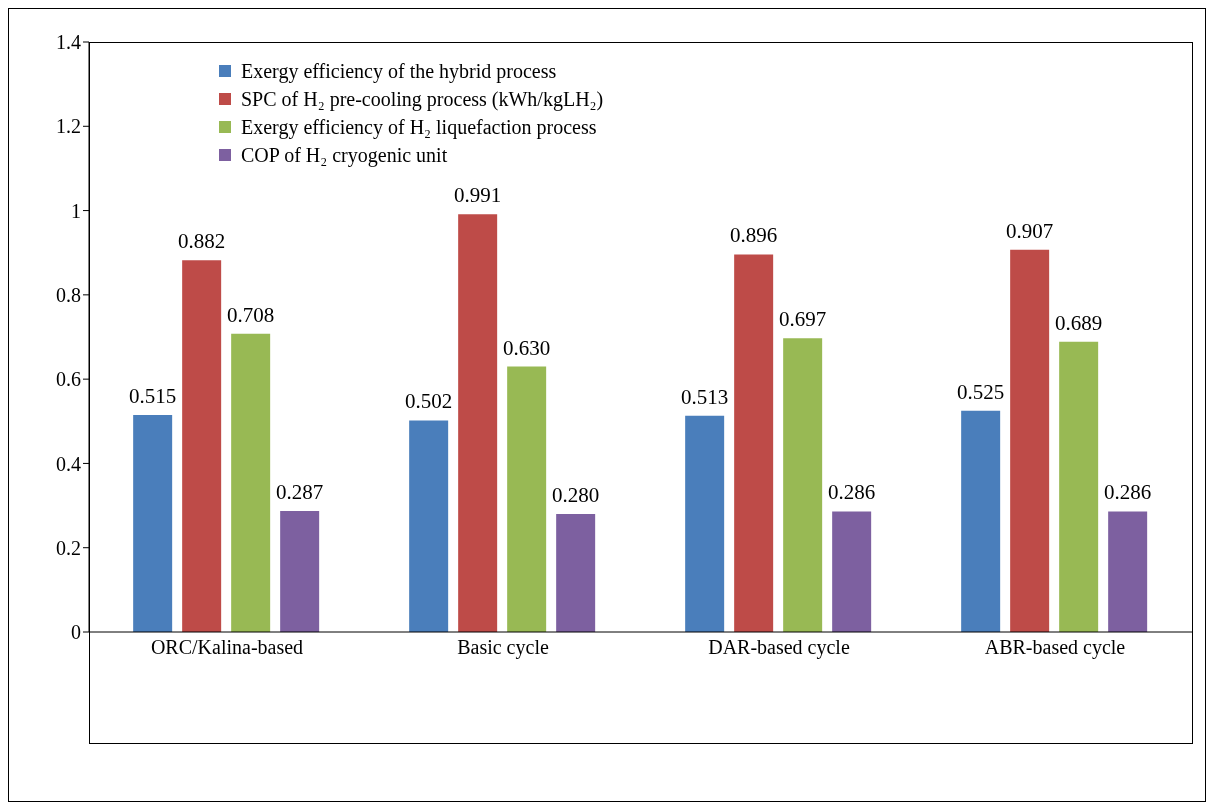 This screenshot has width=1212, height=808. I want to click on data-label: 0.513, so click(705, 396).